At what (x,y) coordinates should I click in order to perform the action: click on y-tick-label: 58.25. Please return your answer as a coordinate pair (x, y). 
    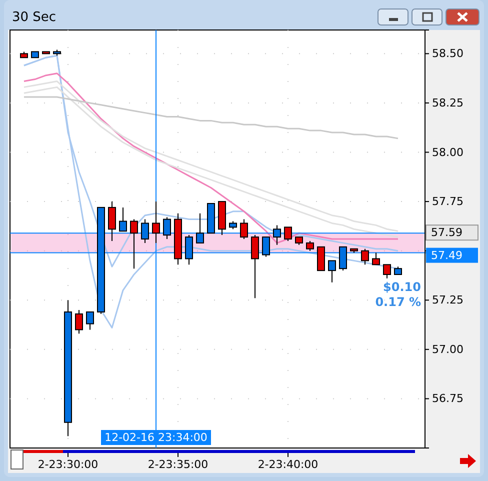
    Looking at the image, I should click on (448, 103).